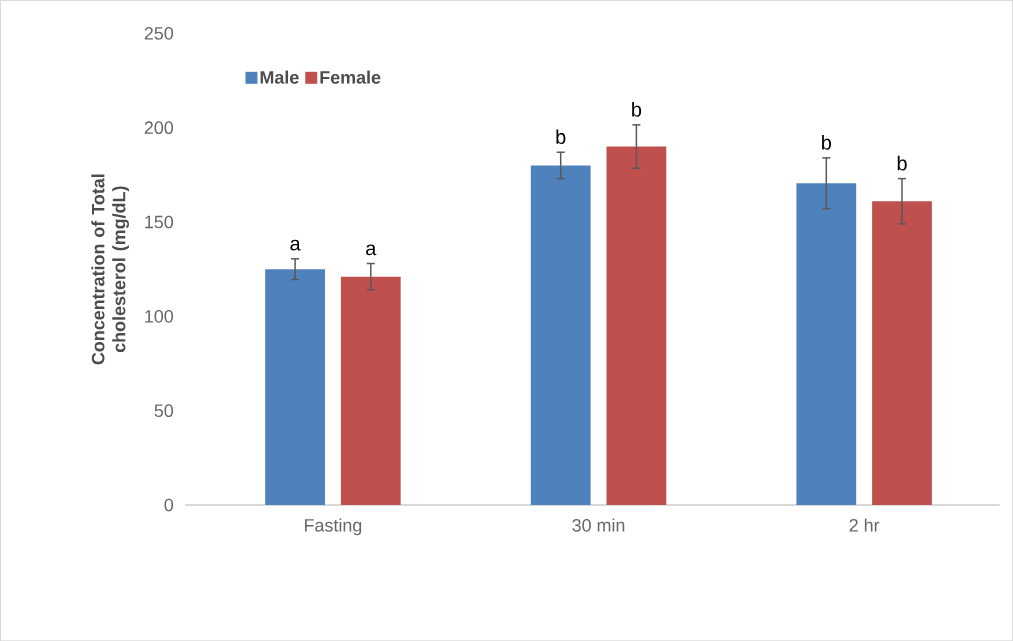  What do you see at coordinates (864, 525) in the screenshot?
I see `x-tick-label: 2 hr` at bounding box center [864, 525].